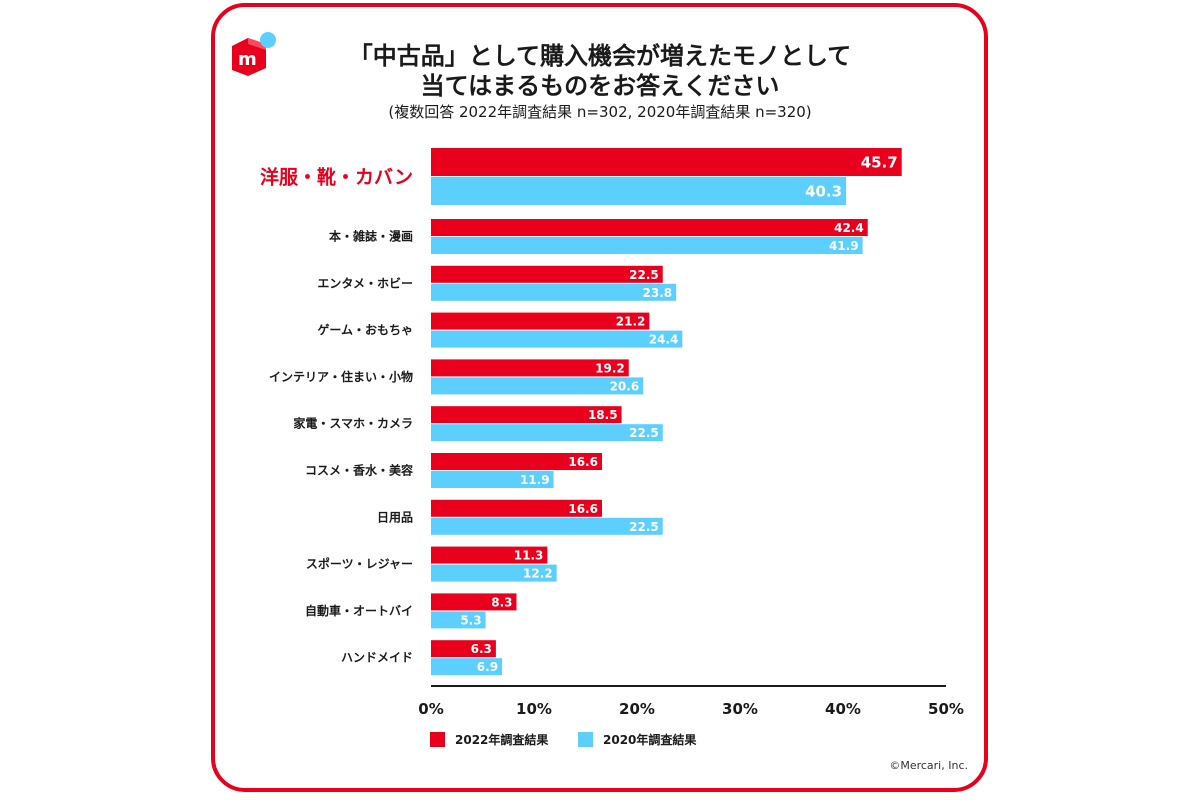  Describe the element at coordinates (395, 517) in the screenshot. I see `category-label: 日用品` at that location.